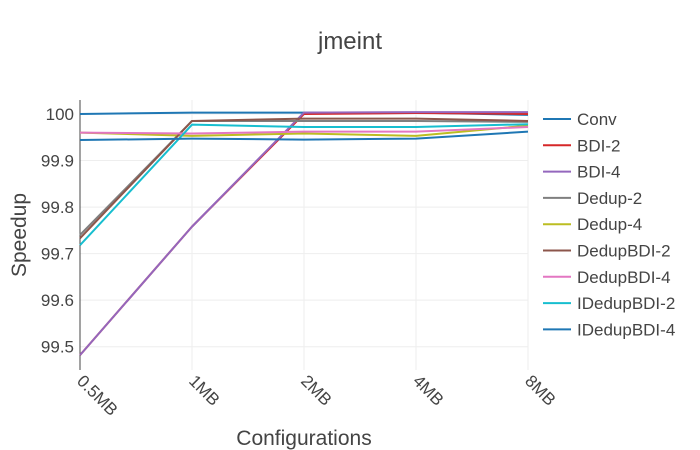 Image resolution: width=700 pixels, height=450 pixels. What do you see at coordinates (204, 390) in the screenshot?
I see `x-tick-label: 1MB` at bounding box center [204, 390].